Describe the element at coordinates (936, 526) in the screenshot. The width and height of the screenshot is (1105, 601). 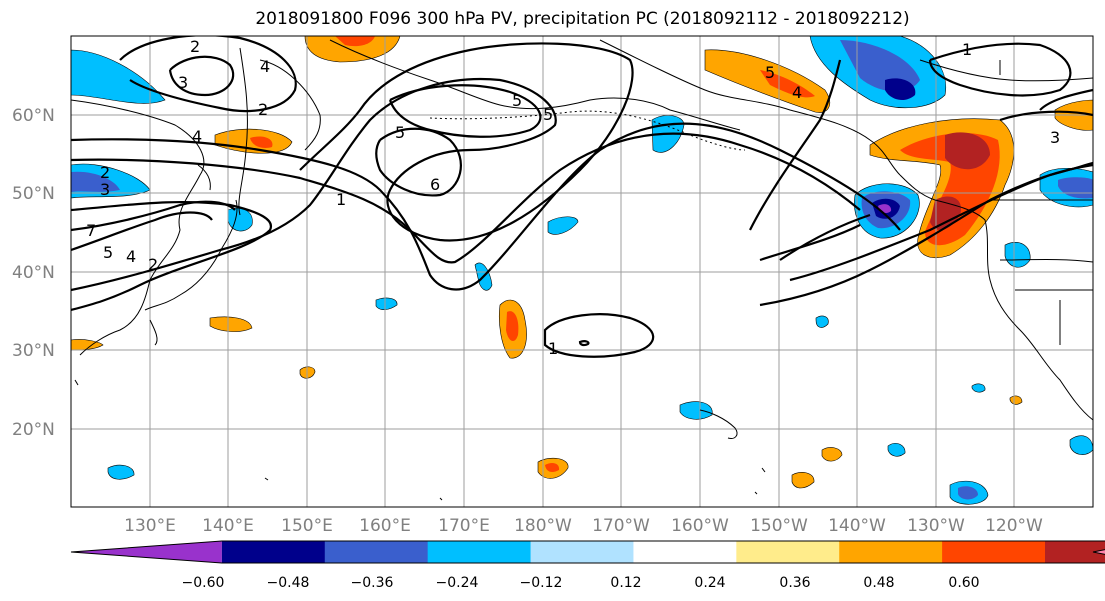
I see `lon-label: 130°W` at that location.